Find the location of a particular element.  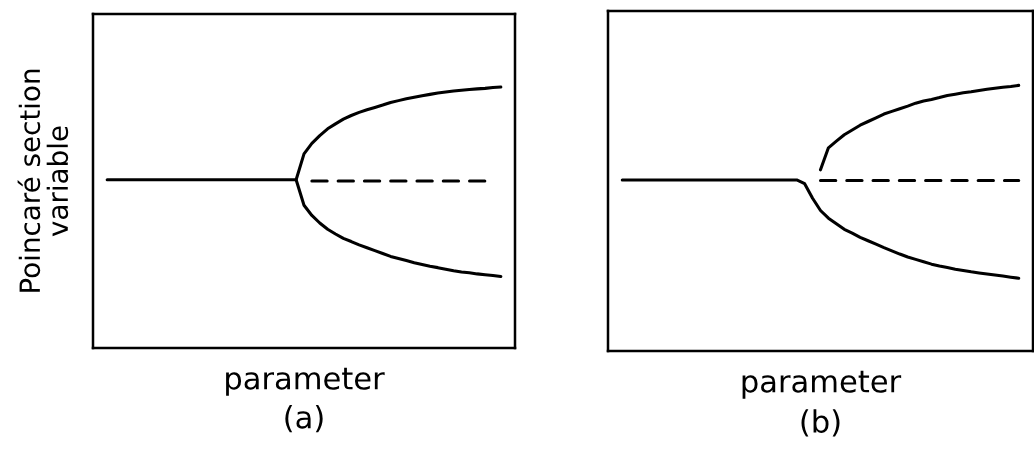

text: (a) is located at coordinates (304, 419).